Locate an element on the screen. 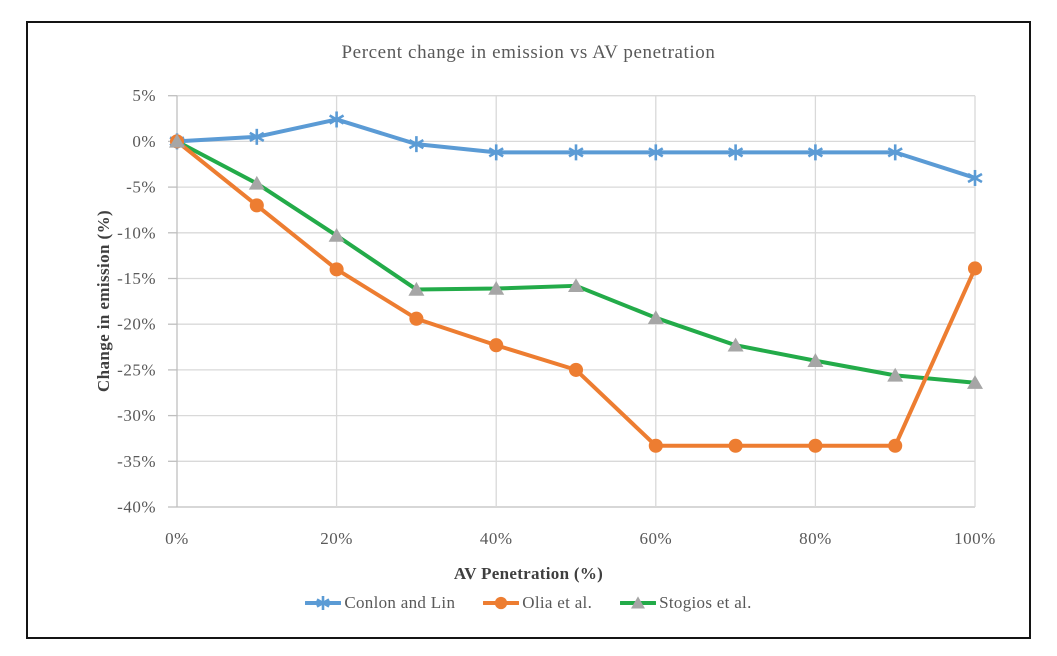  series-markers-conlon-and-lin is located at coordinates (576, 148).